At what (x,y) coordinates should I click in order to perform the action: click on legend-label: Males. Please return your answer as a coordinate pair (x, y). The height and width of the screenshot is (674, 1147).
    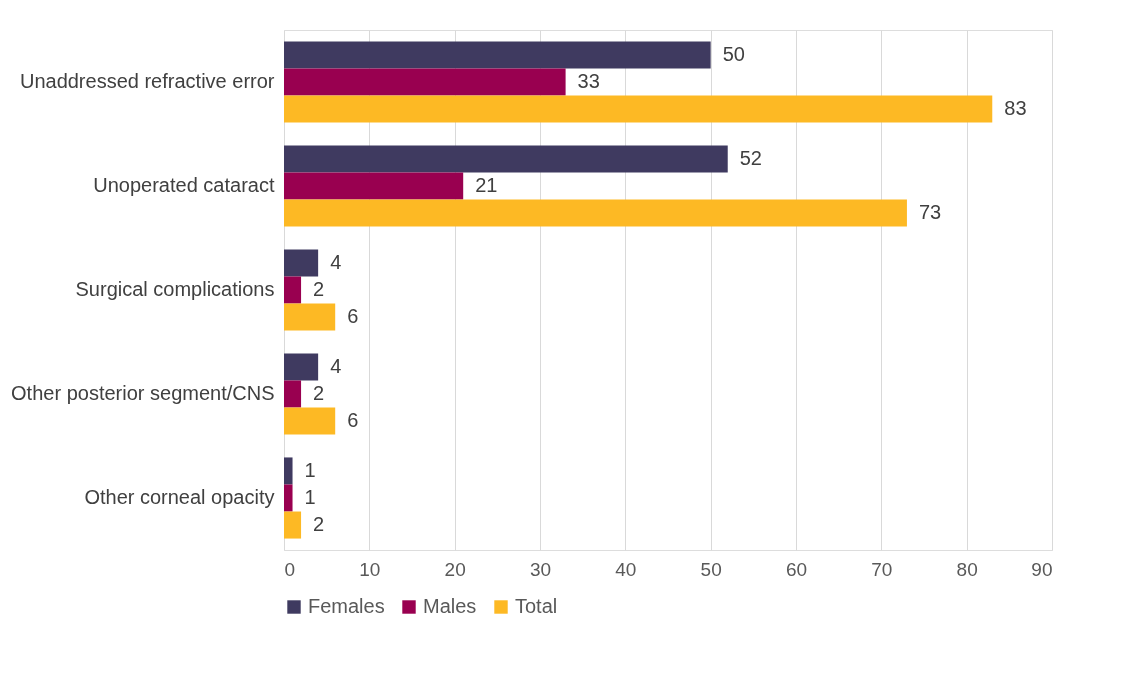
    Looking at the image, I should click on (450, 606).